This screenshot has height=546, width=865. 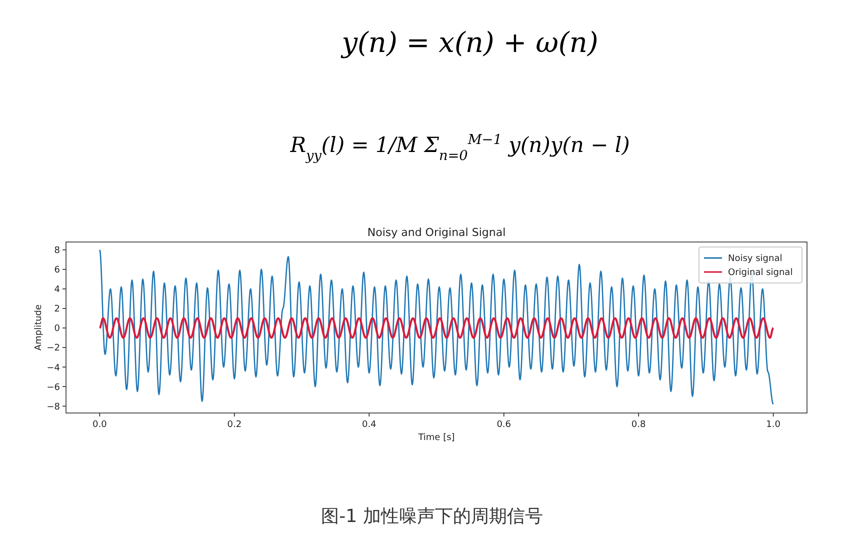 I want to click on y-tick-label: −2, so click(x=53, y=349).